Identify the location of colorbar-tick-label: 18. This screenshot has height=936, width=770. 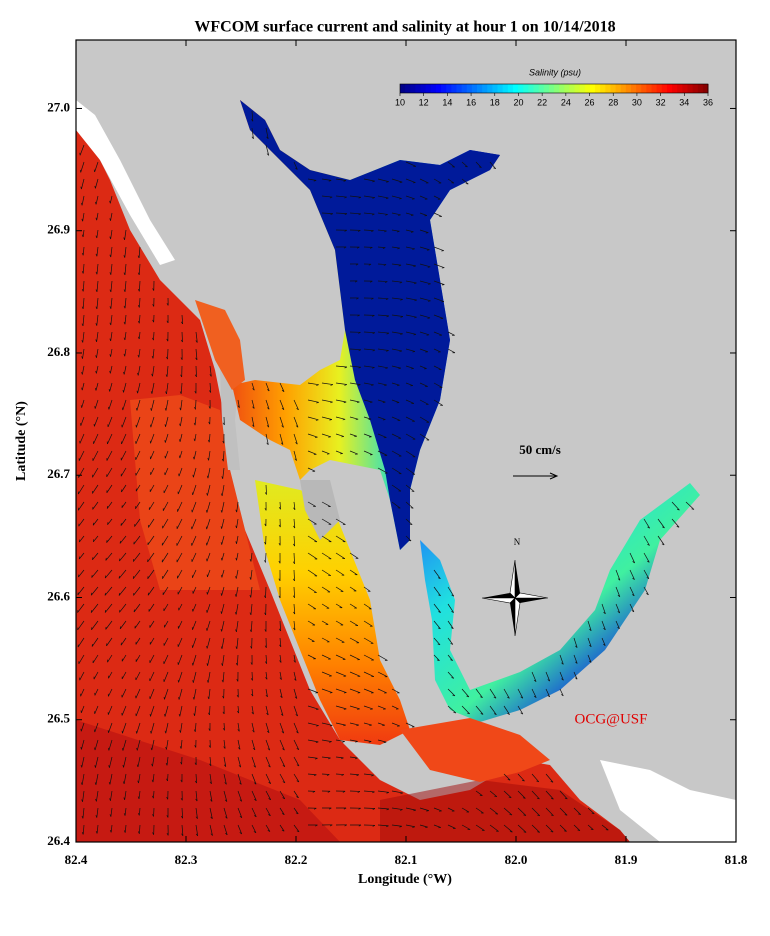
(495, 102).